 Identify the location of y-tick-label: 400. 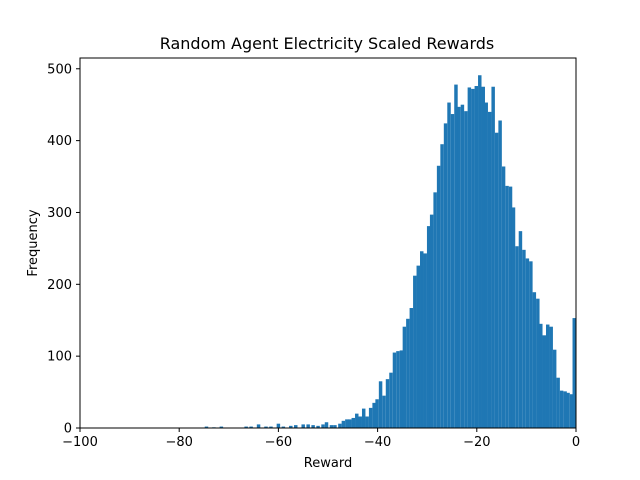
(59, 141).